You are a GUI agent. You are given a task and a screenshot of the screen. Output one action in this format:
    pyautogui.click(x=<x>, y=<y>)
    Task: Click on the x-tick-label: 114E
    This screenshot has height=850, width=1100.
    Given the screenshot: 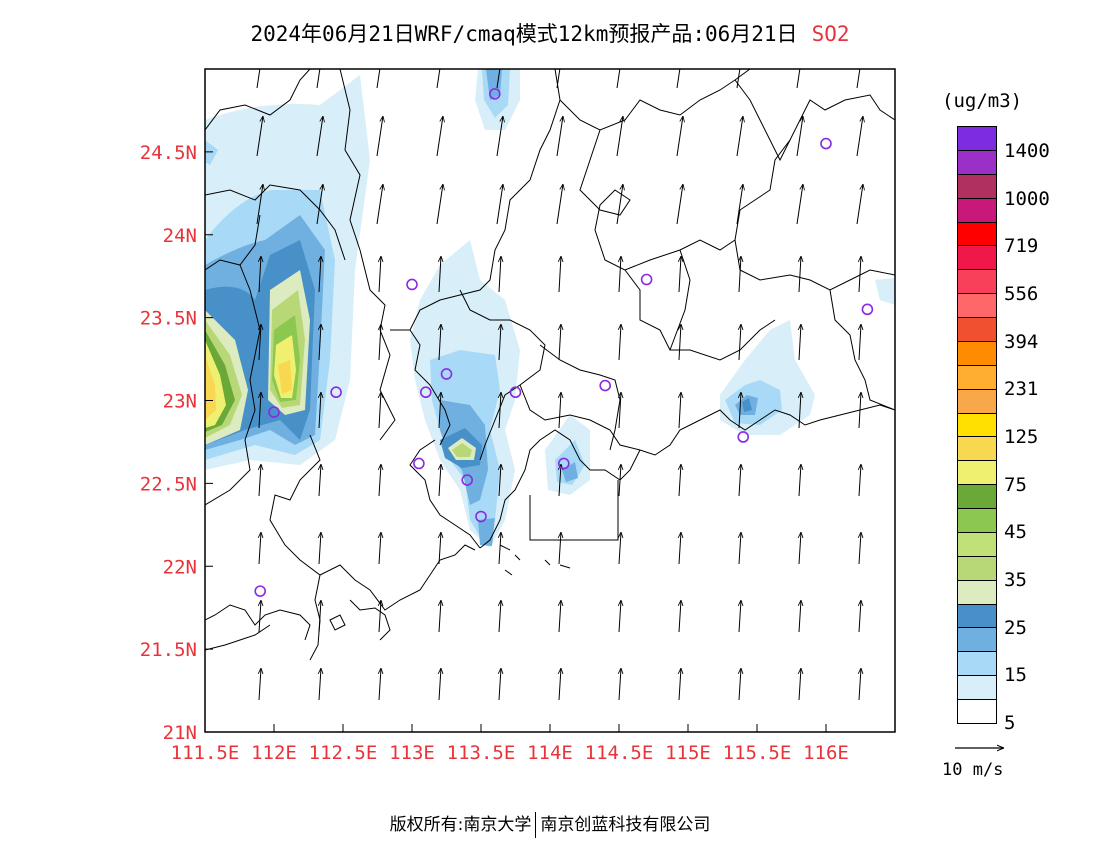 What is the action you would take?
    pyautogui.click(x=550, y=753)
    